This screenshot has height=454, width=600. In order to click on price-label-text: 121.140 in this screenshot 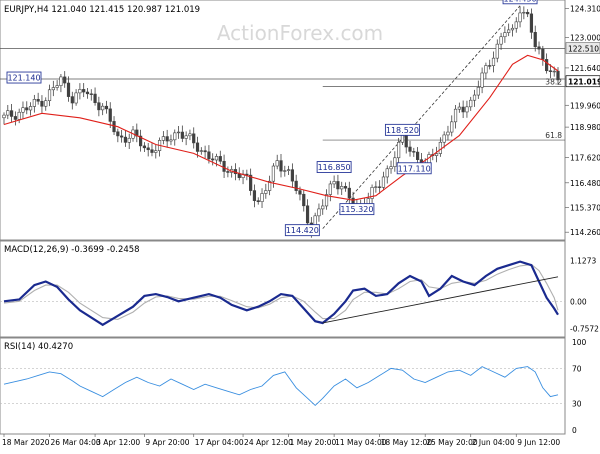, I will do `click(23, 78)`.